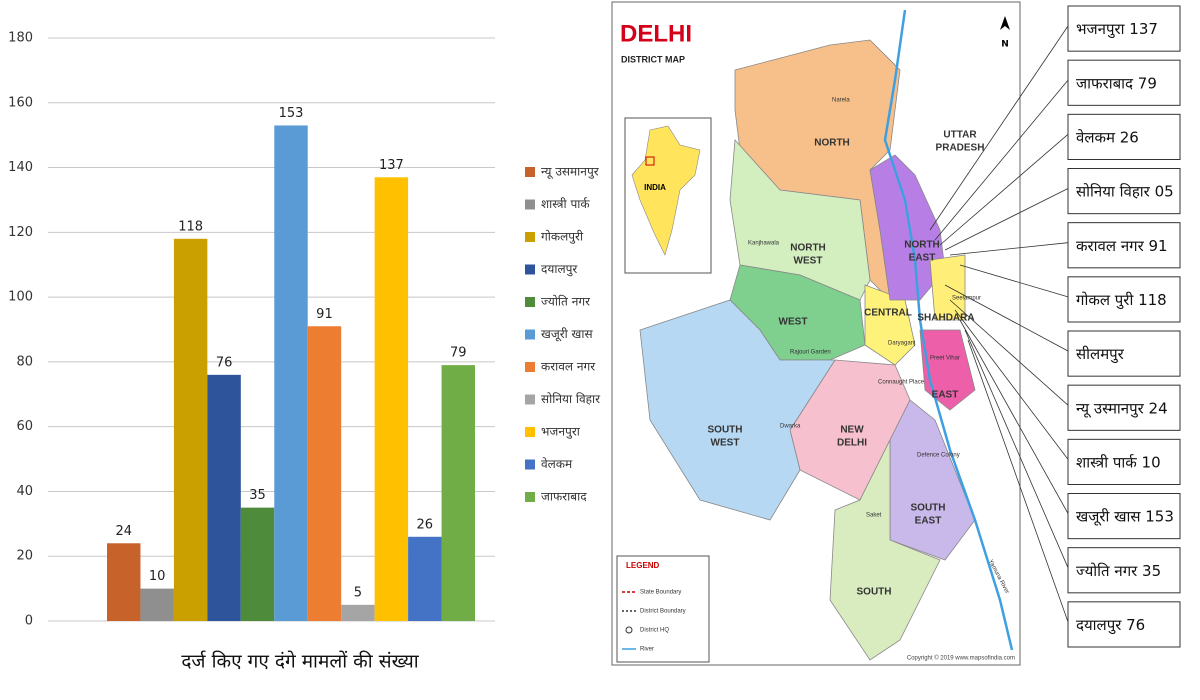 The width and height of the screenshot is (1200, 700). I want to click on value-label: 26, so click(425, 524).